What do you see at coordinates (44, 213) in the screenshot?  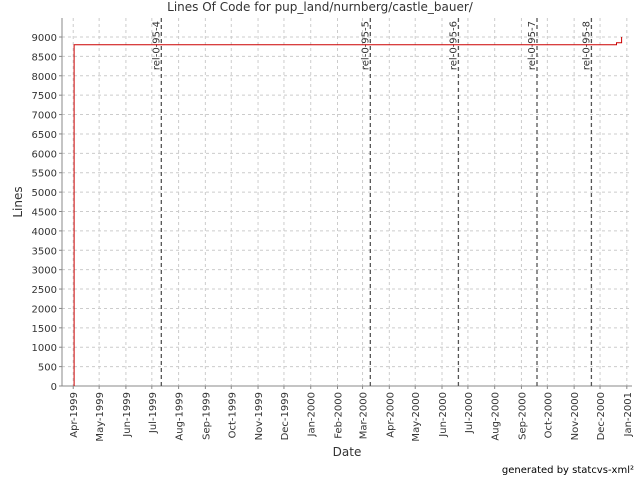 I see `y-tick-label: 4500` at bounding box center [44, 213].